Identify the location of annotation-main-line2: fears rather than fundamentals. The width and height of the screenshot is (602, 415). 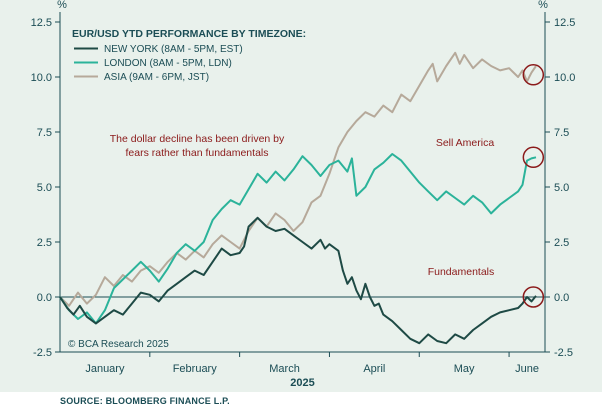
(196, 153).